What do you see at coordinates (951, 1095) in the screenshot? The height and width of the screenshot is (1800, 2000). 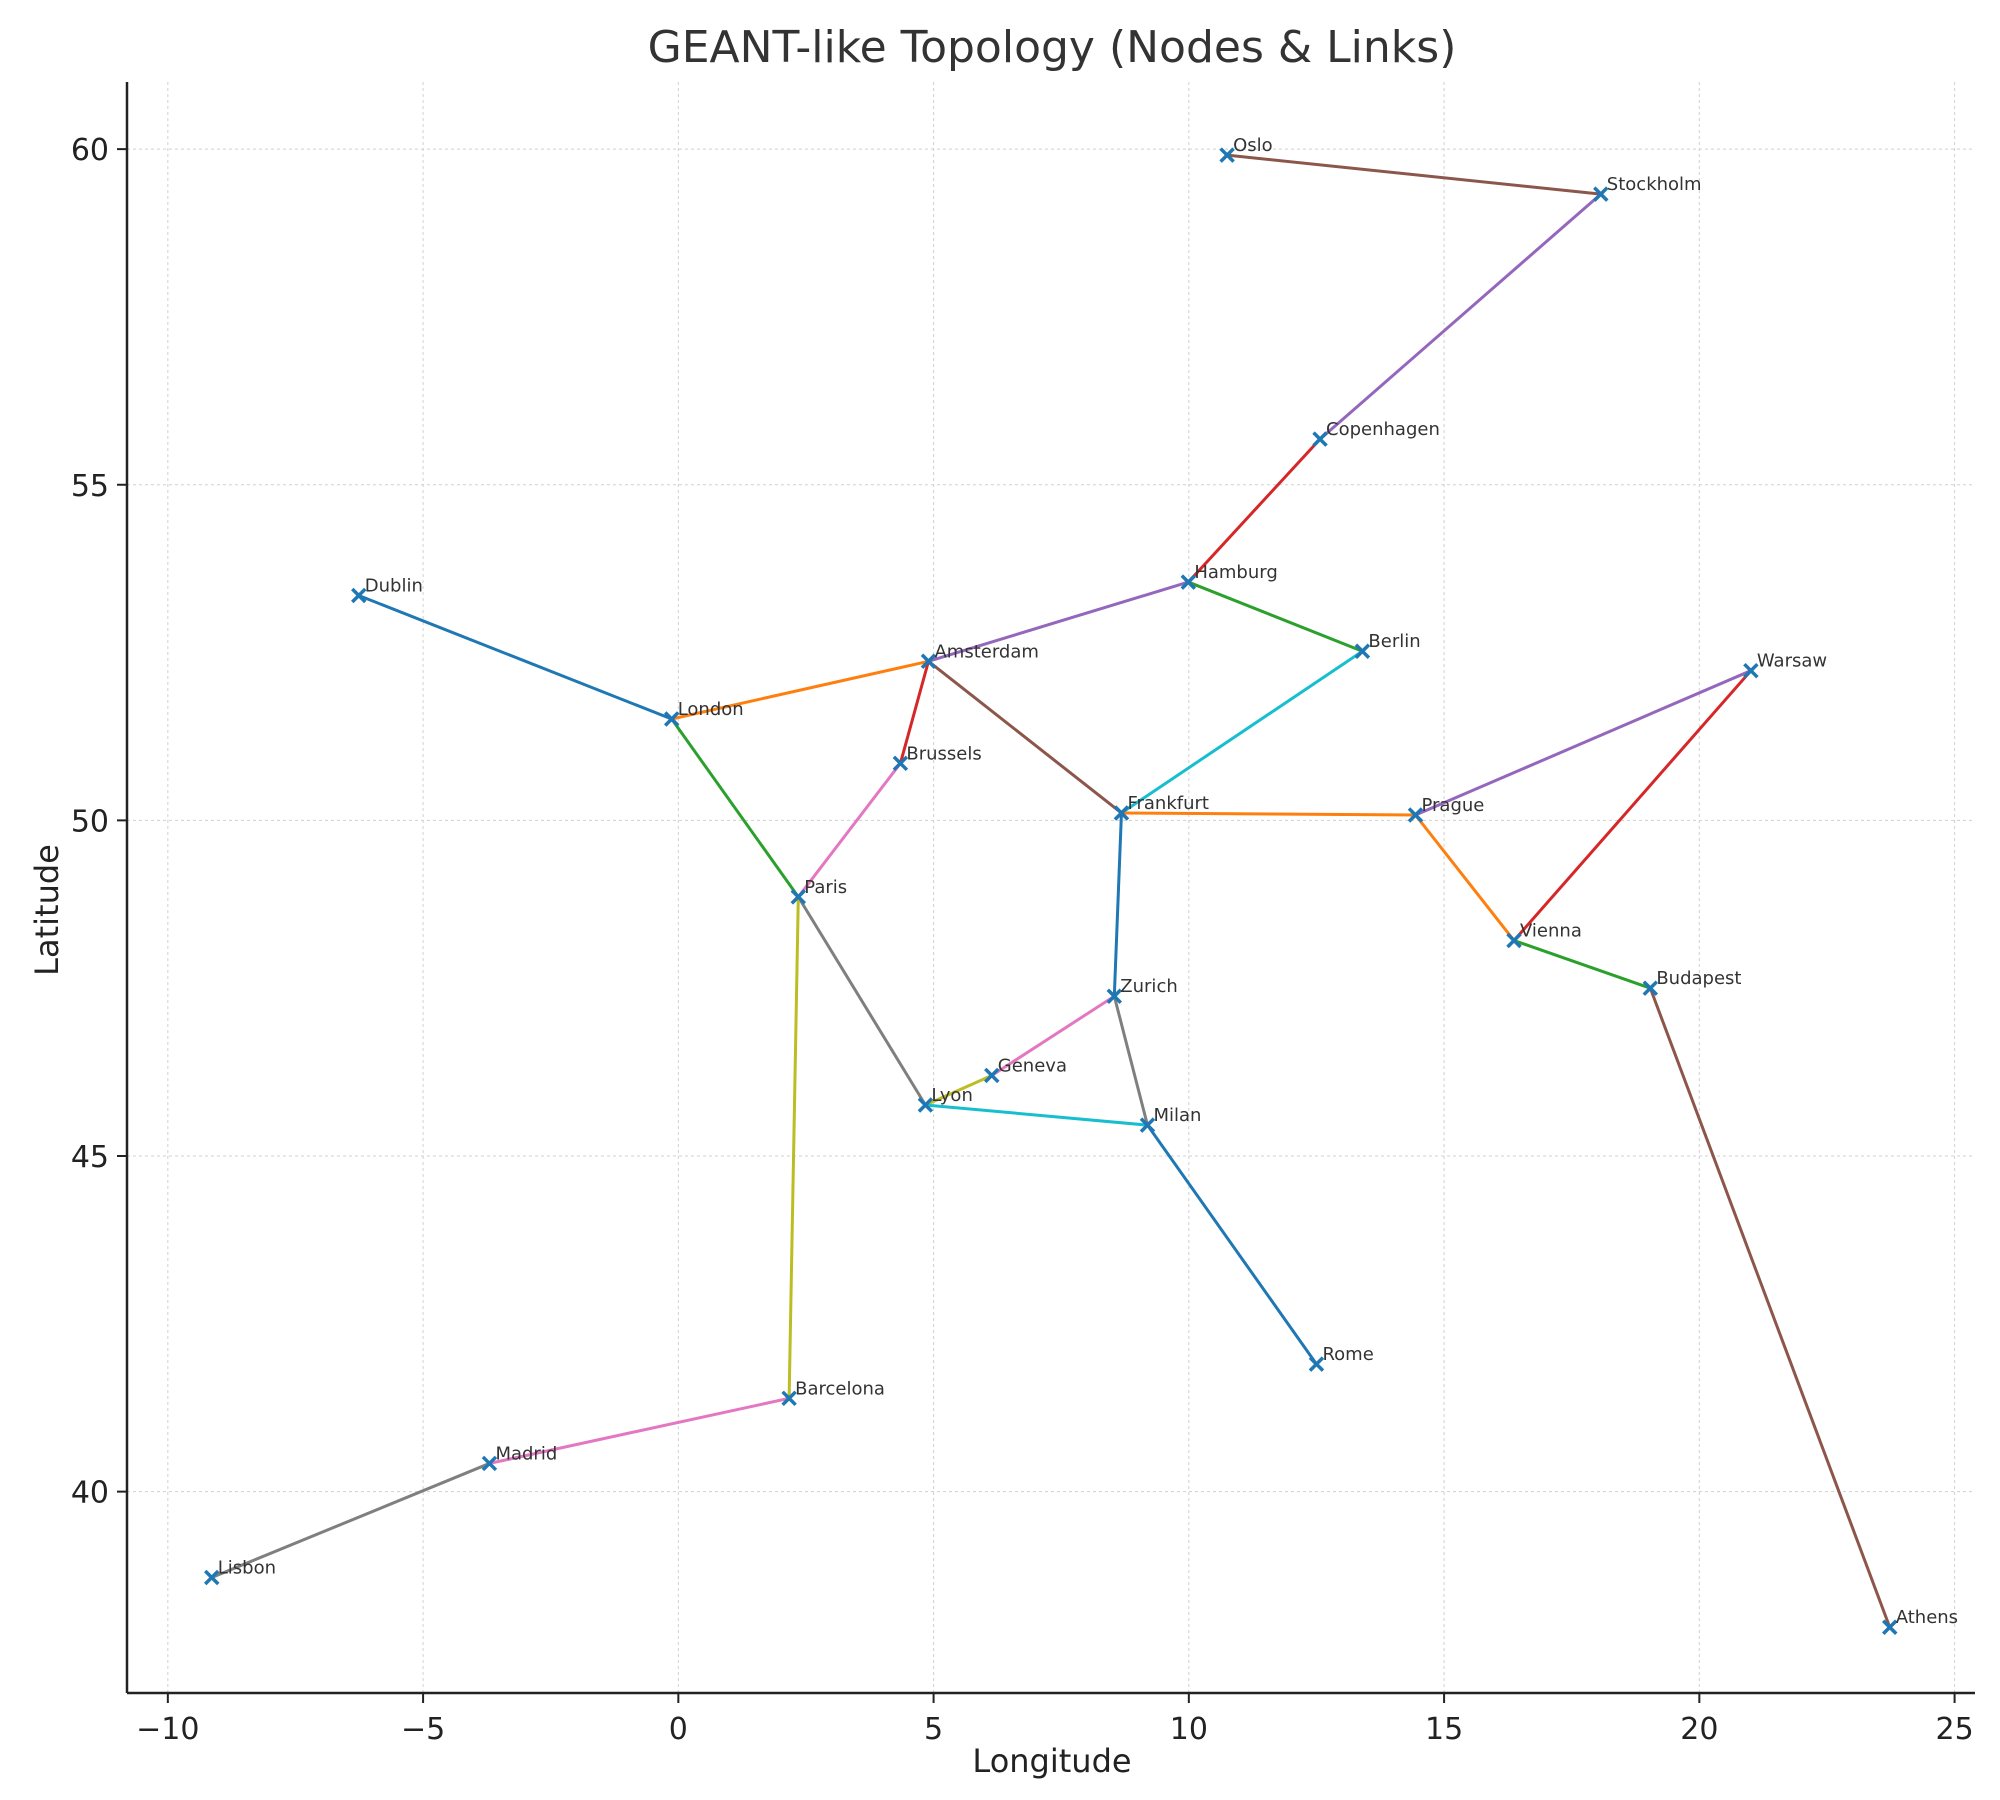 I see `node-label-lyon: Lyon` at bounding box center [951, 1095].